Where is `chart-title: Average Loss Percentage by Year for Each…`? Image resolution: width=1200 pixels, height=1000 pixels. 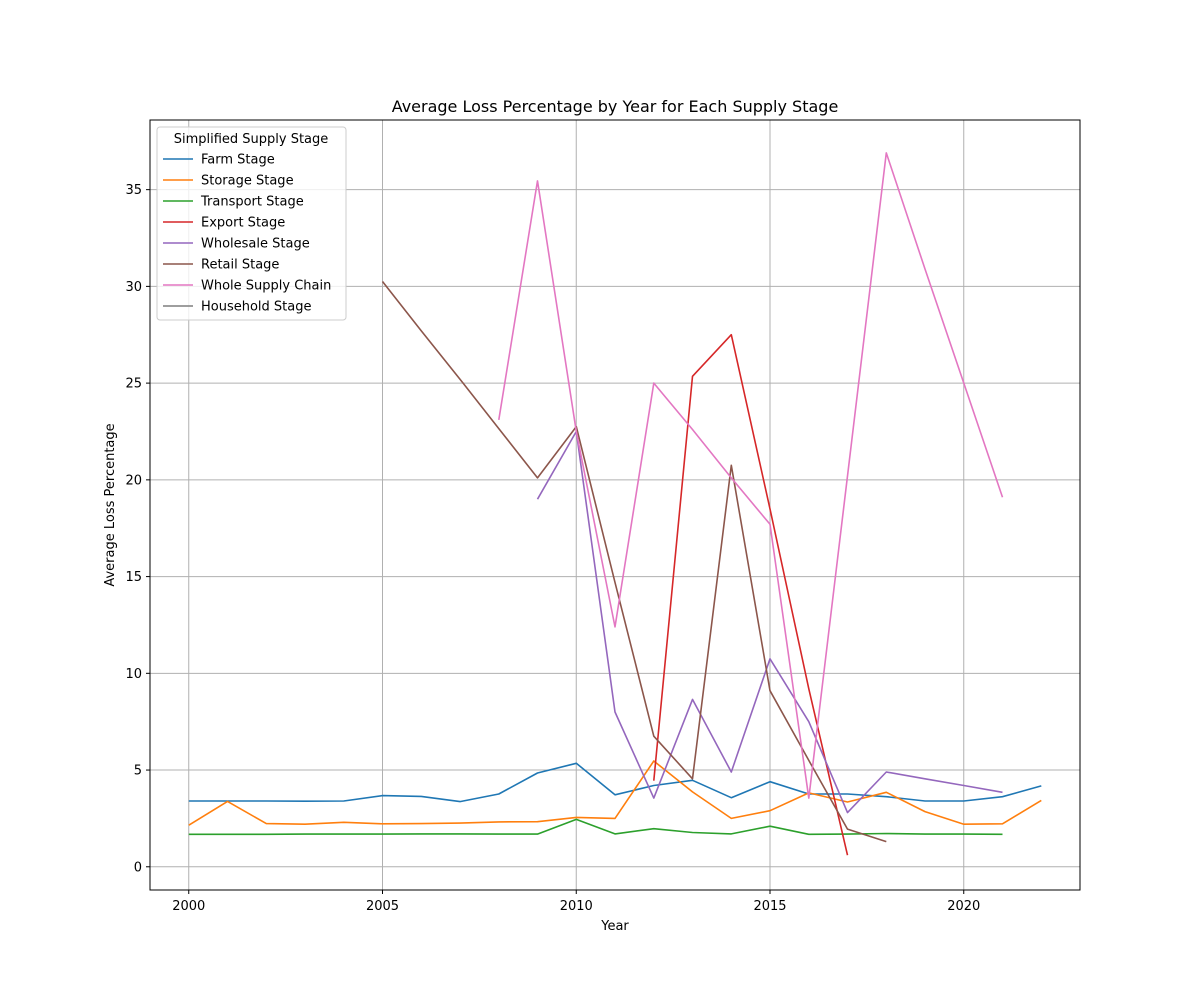 chart-title: Average Loss Percentage by Year for Each… is located at coordinates (615, 106).